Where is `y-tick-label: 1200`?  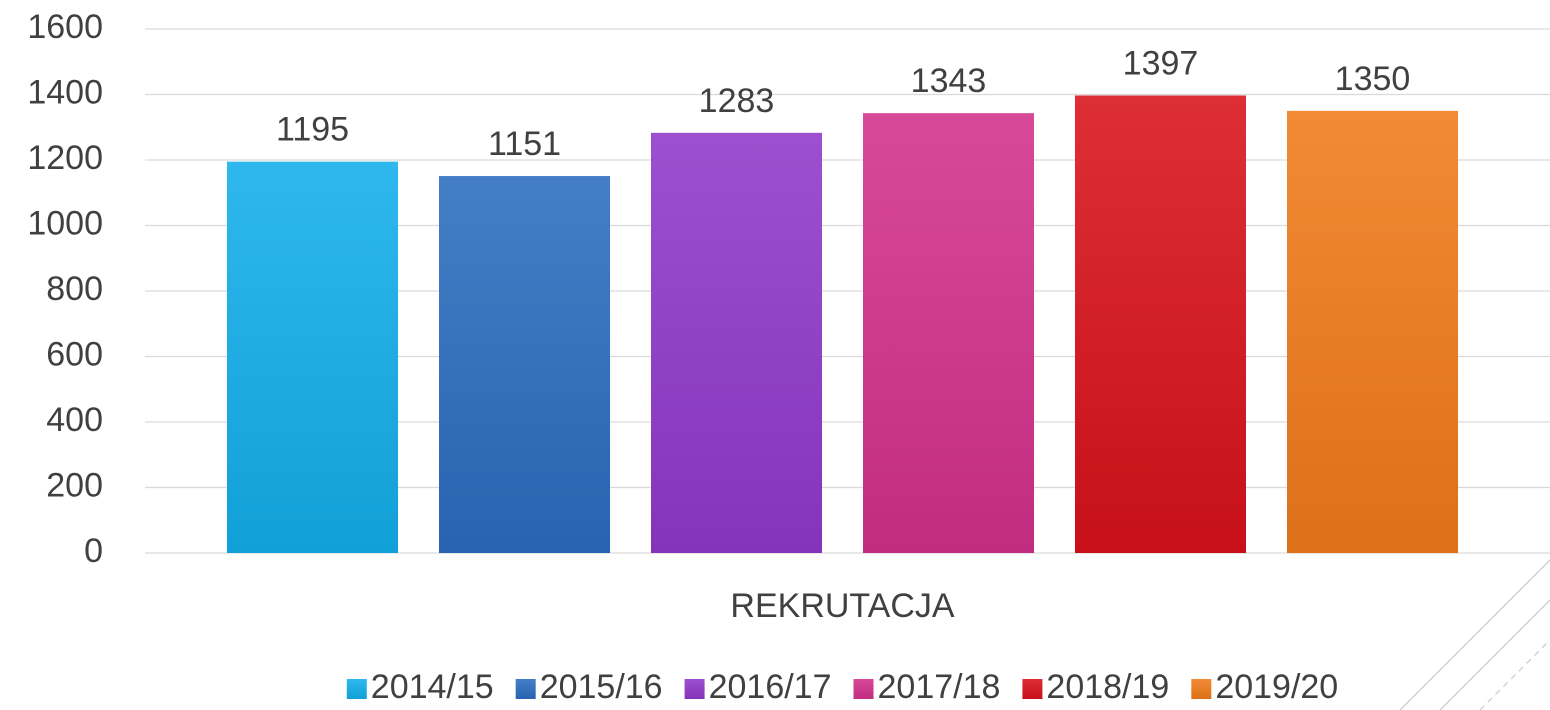
y-tick-label: 1200 is located at coordinates (65, 158).